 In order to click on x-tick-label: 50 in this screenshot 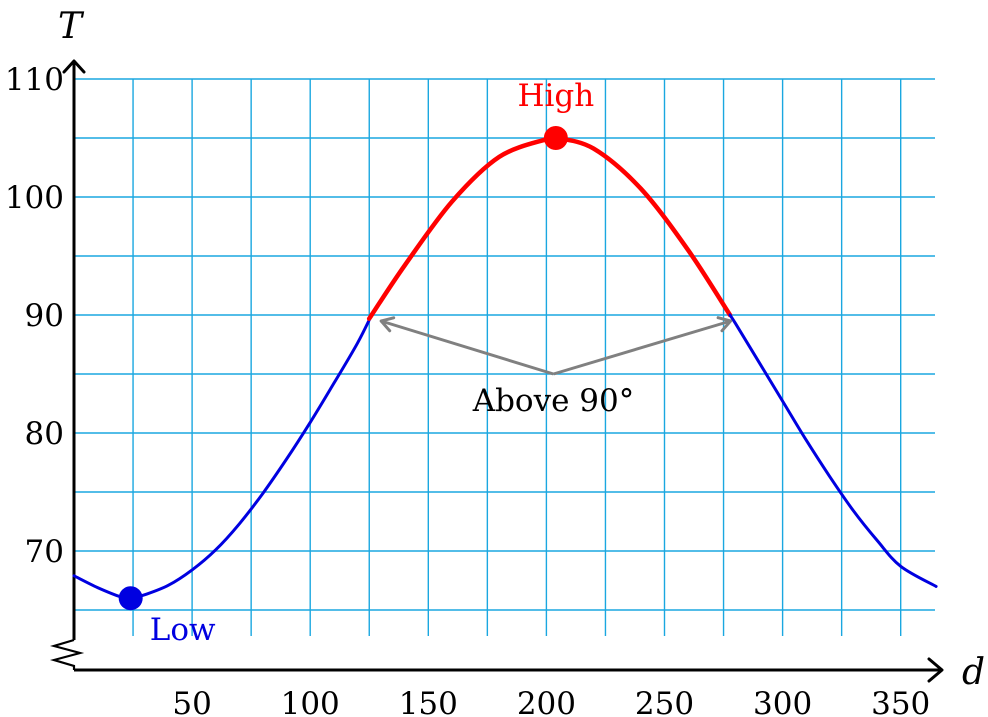, I will do `click(191, 701)`.